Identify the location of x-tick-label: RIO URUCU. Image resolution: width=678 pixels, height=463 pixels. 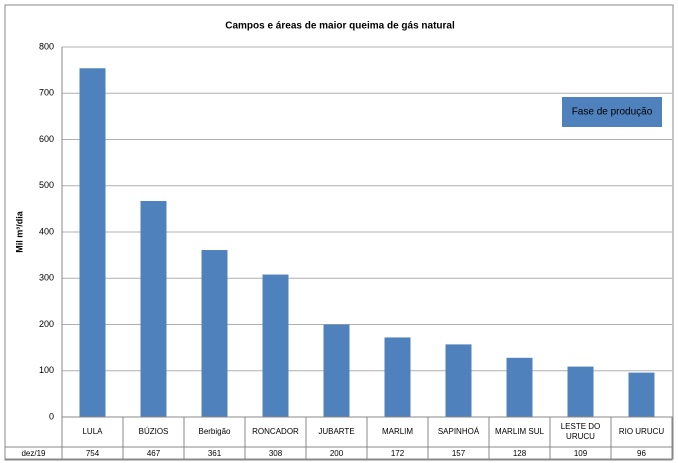
(641, 431).